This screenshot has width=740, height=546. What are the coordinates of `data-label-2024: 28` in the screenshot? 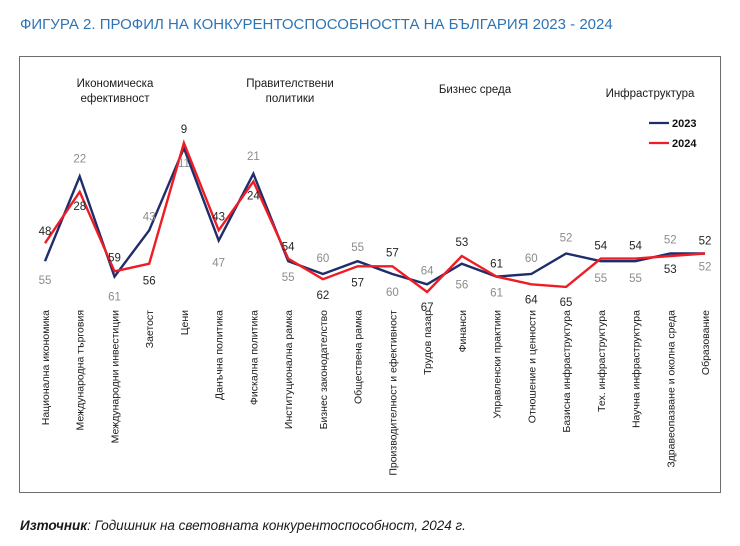 It's located at (79, 207).